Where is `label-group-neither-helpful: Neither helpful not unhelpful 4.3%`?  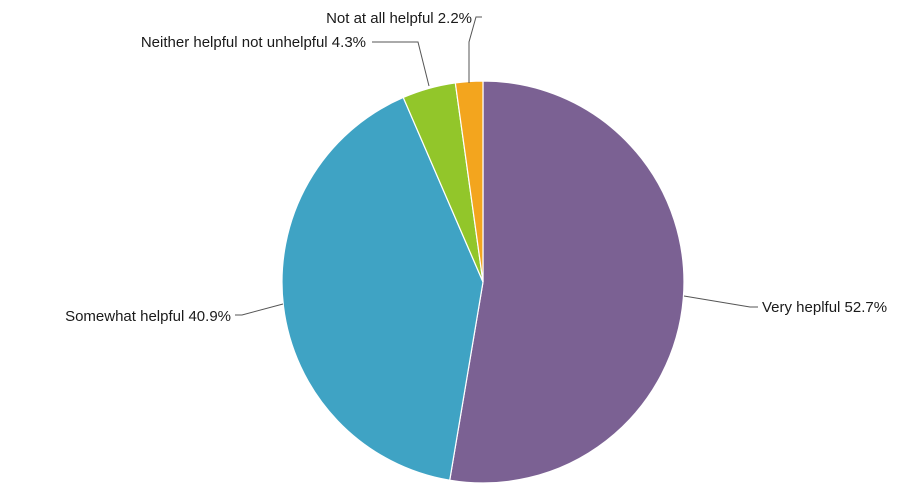
label-group-neither-helpful: Neither helpful not unhelpful 4.3% is located at coordinates (285, 60).